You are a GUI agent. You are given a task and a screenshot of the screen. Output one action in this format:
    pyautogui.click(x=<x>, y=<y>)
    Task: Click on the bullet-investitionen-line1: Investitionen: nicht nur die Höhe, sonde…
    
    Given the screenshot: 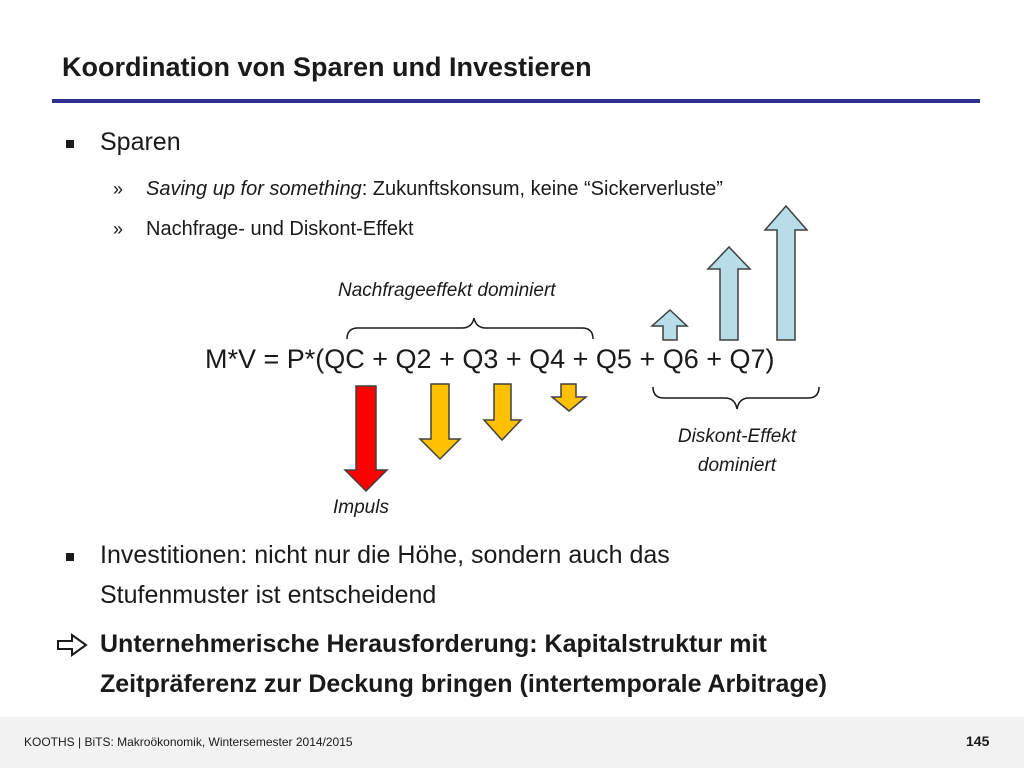 What is the action you would take?
    pyautogui.click(x=385, y=555)
    